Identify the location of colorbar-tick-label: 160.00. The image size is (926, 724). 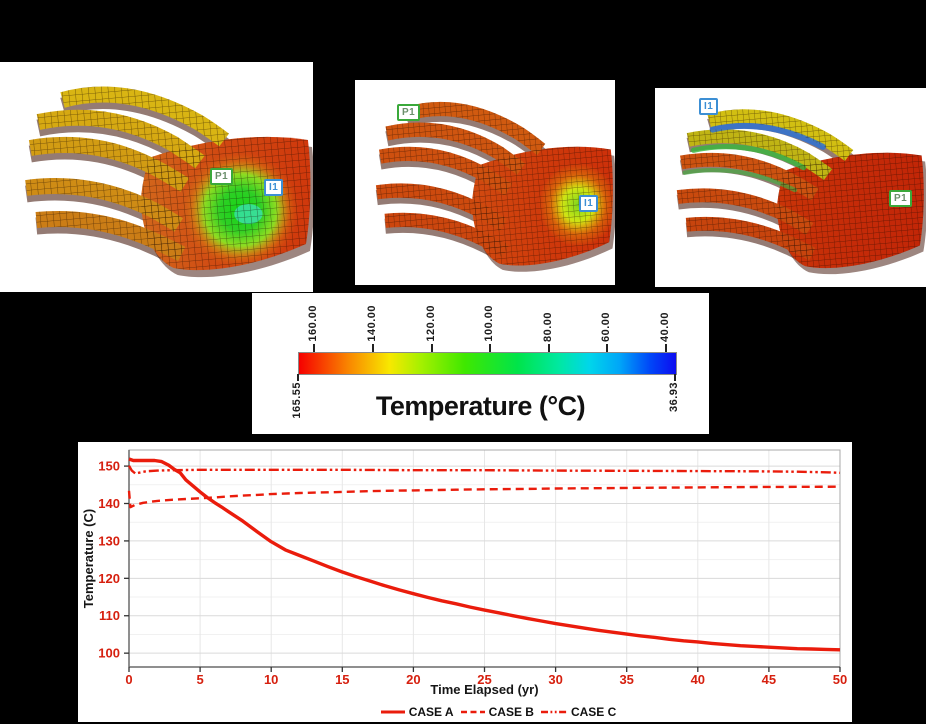
(313, 323).